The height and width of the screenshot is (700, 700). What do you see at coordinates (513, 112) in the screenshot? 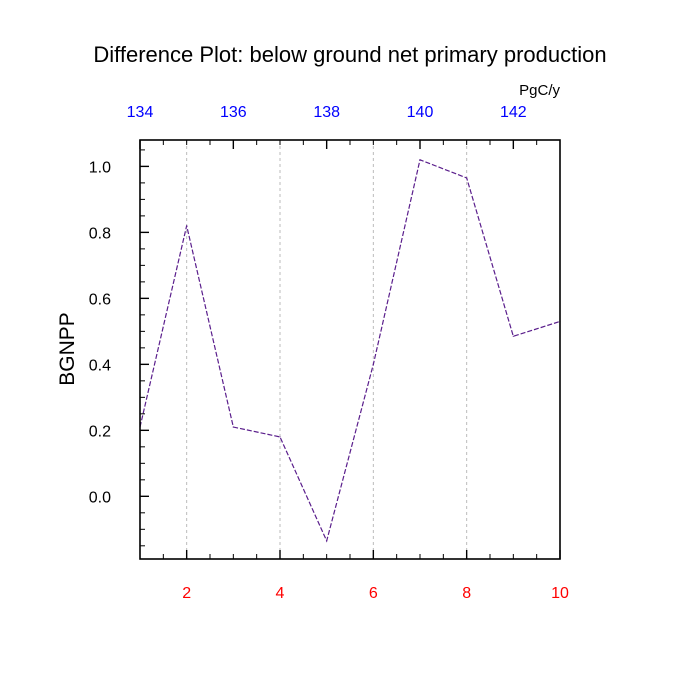
I see `top-tick-label-142: 142` at bounding box center [513, 112].